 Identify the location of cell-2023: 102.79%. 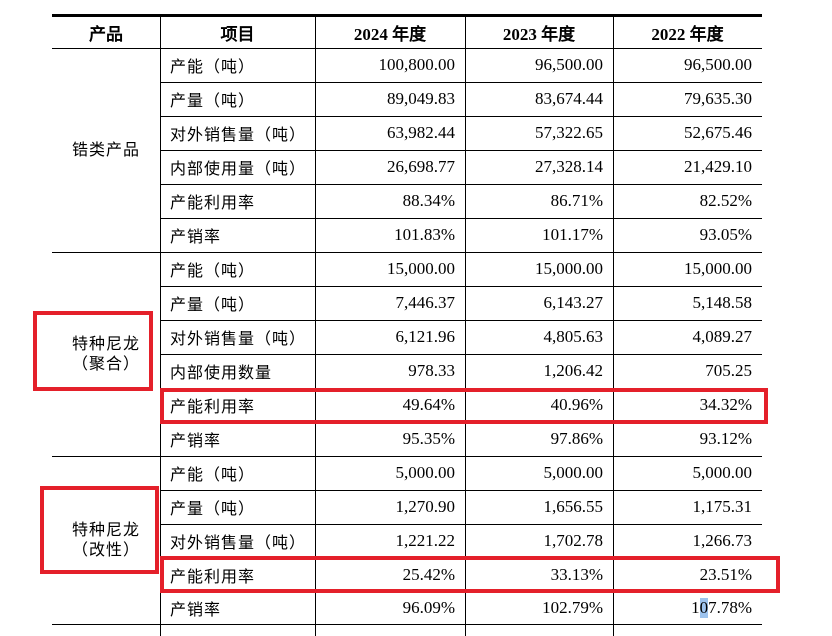
(572, 607).